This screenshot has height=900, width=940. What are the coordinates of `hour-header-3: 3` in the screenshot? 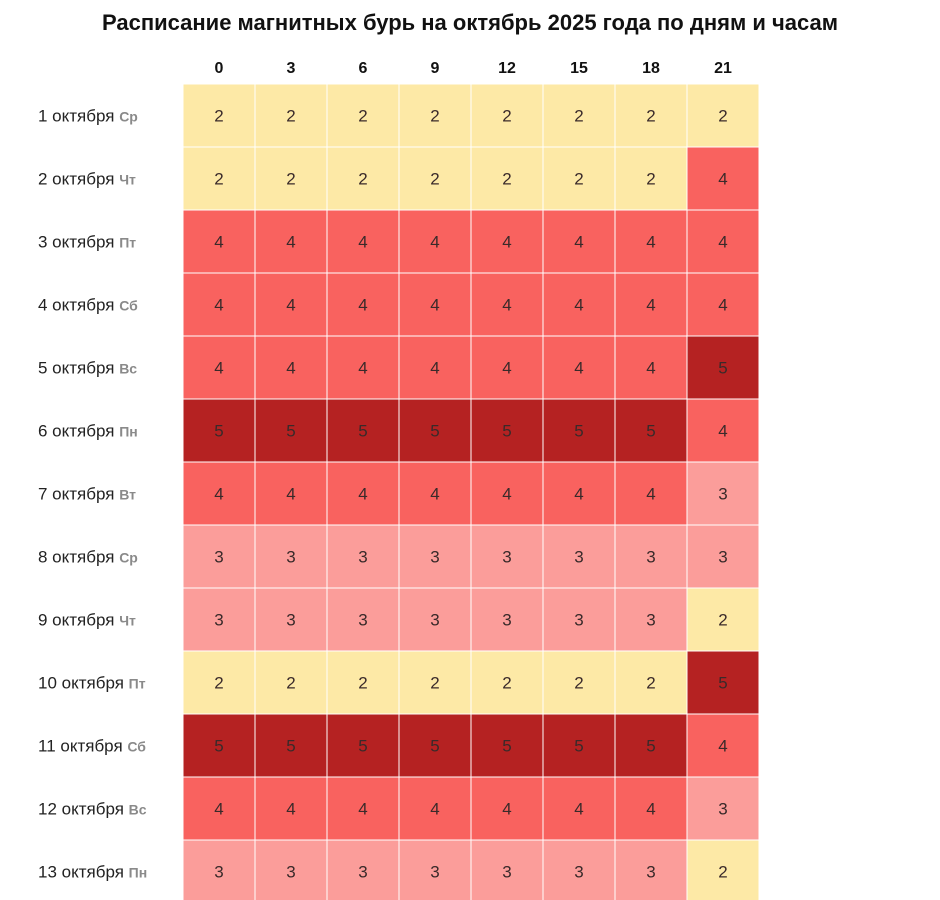 It's located at (291, 68).